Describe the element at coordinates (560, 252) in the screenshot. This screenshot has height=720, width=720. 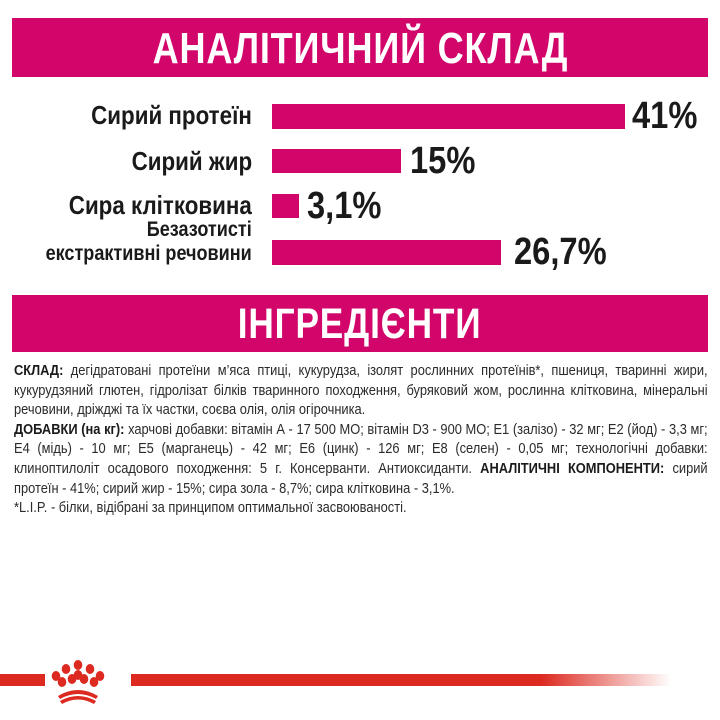
I see `row-value: 26,7%` at that location.